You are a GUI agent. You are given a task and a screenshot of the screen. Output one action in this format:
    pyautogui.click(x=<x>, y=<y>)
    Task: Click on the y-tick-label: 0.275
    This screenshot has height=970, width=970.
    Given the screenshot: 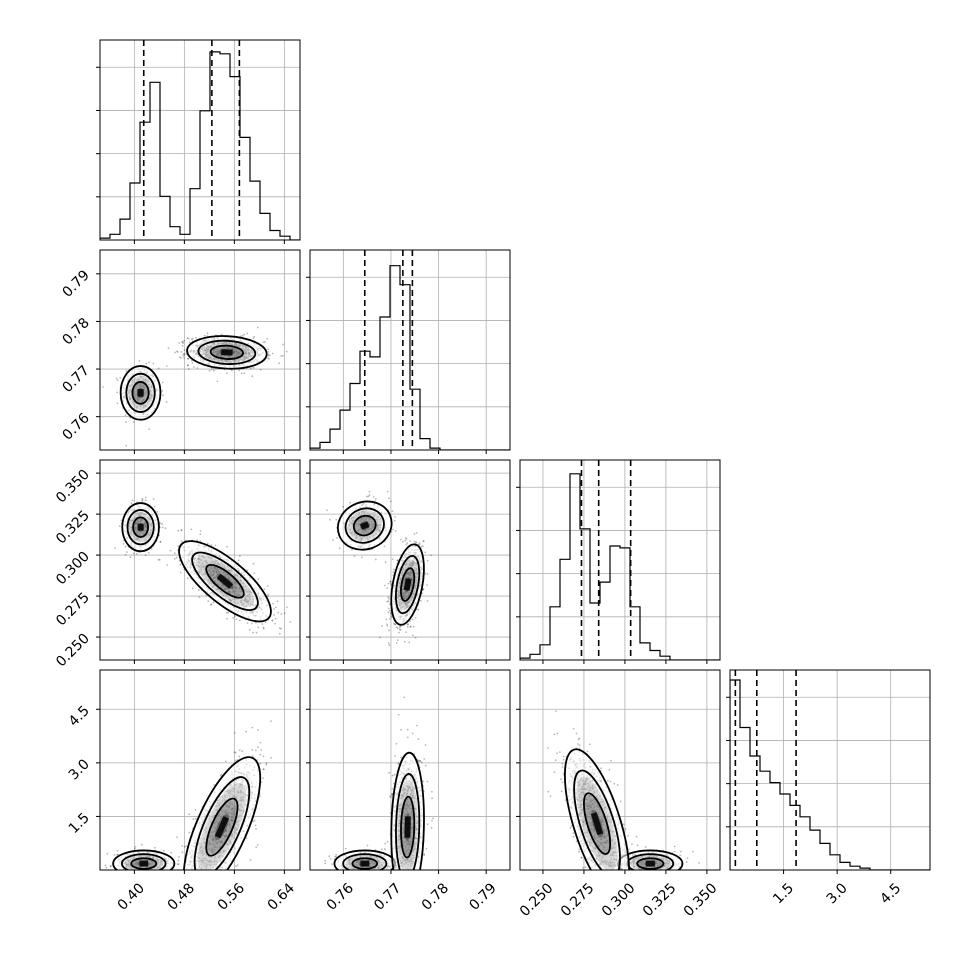 What is the action you would take?
    pyautogui.click(x=73, y=610)
    